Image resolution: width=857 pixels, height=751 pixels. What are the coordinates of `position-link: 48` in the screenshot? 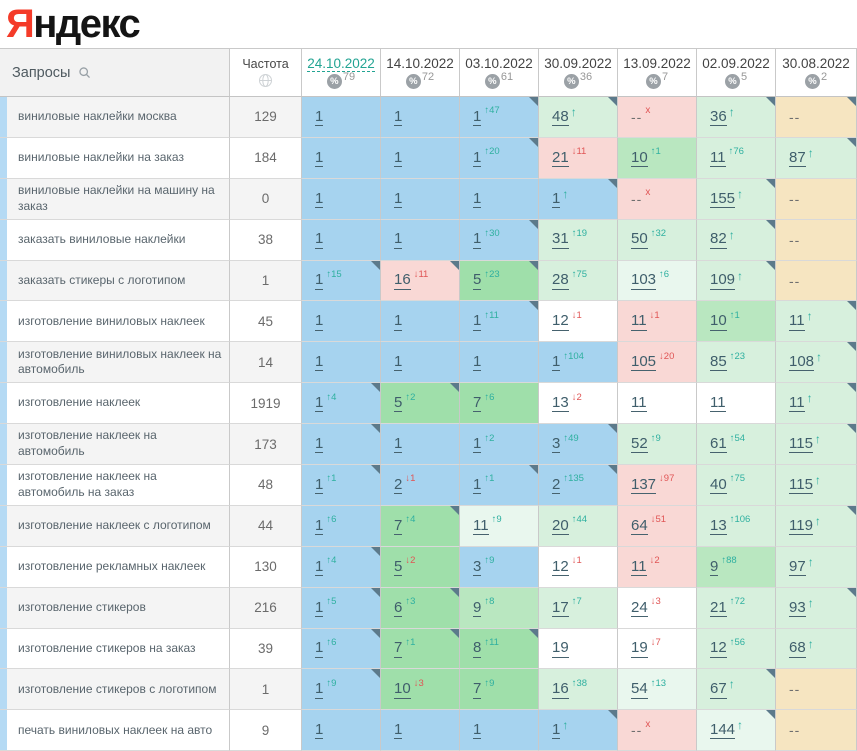 It's located at (560, 117).